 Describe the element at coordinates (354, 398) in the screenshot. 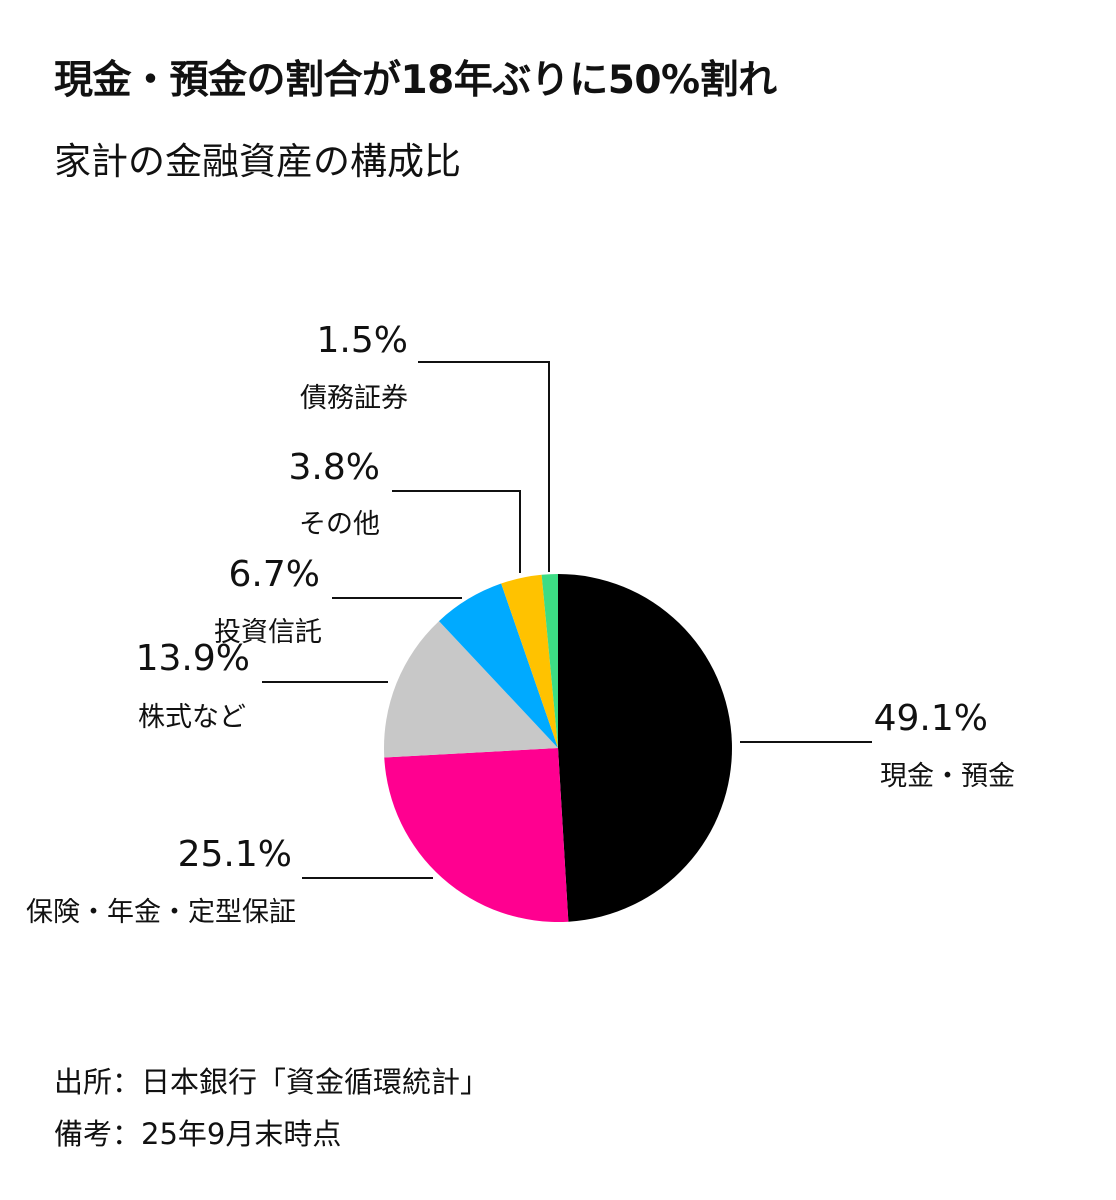

I see `category-label-5: 債務証券` at that location.